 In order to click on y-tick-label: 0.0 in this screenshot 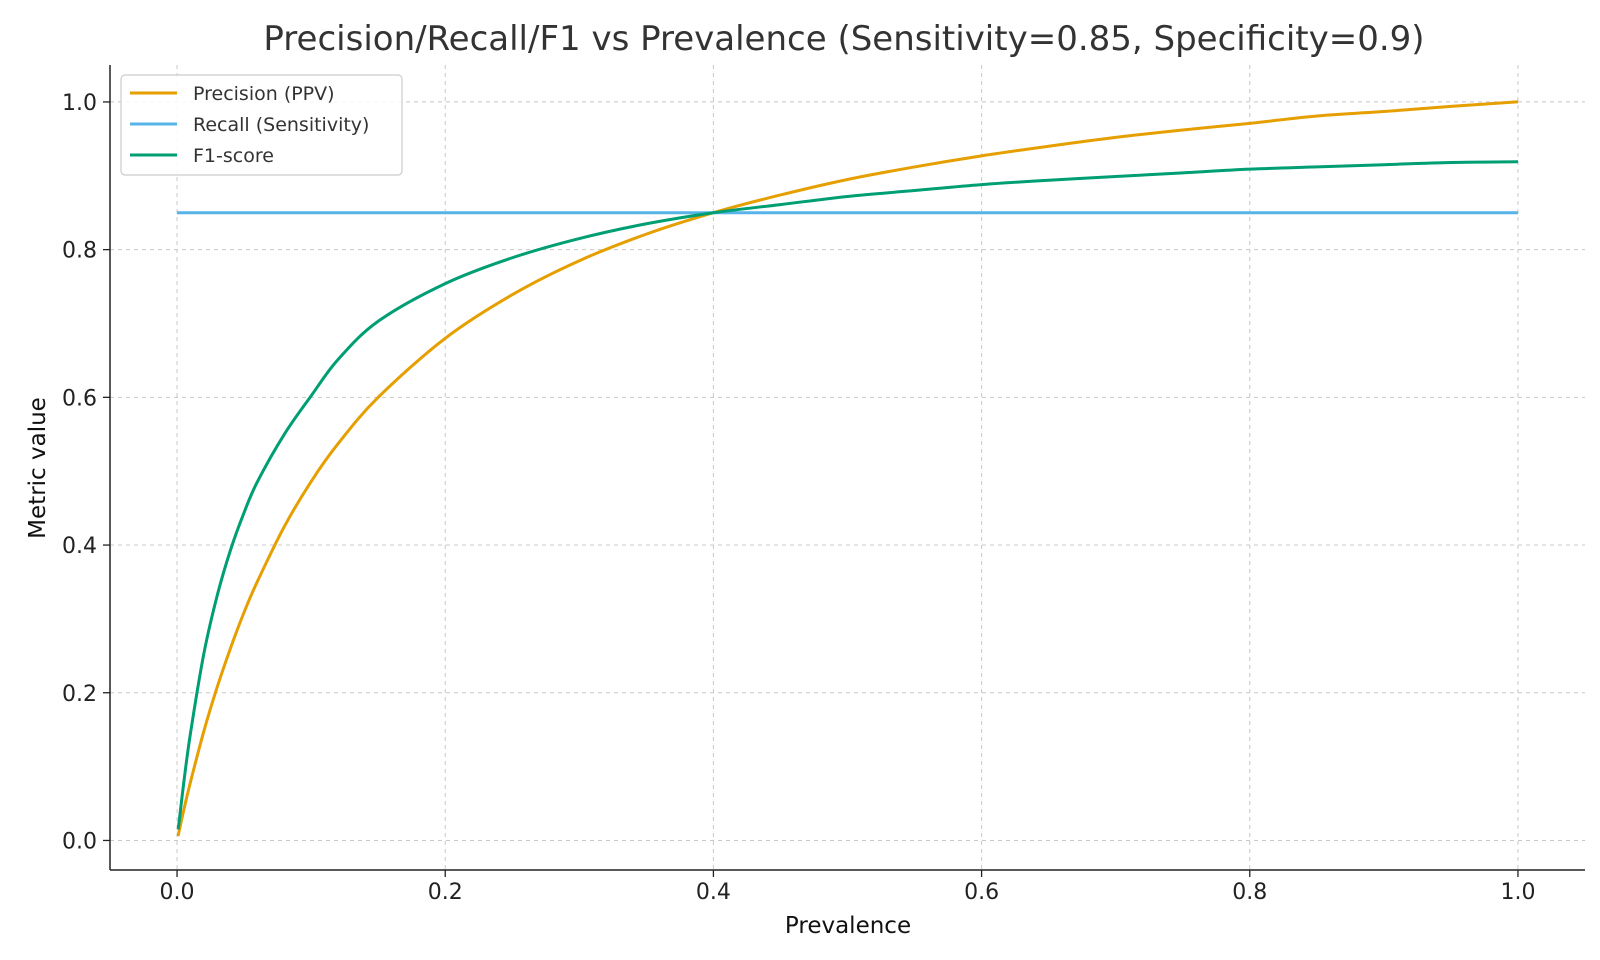, I will do `click(79, 841)`.